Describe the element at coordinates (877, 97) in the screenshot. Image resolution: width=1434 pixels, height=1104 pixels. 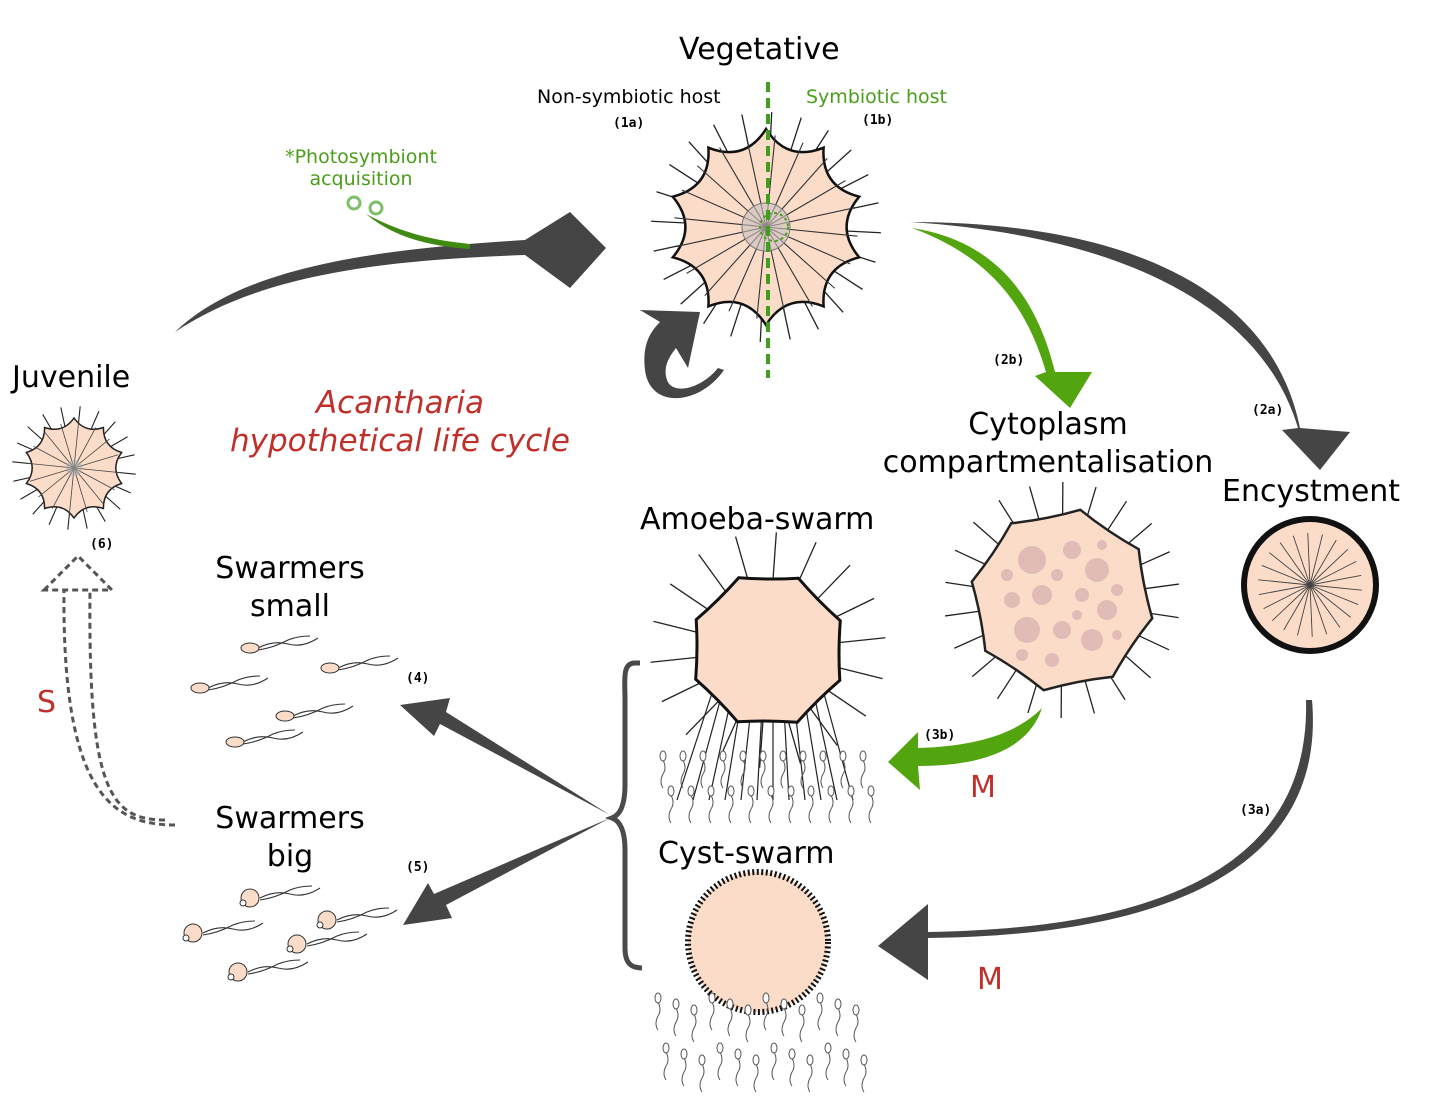
I see `symbiotic-label: Symbiotic host` at that location.